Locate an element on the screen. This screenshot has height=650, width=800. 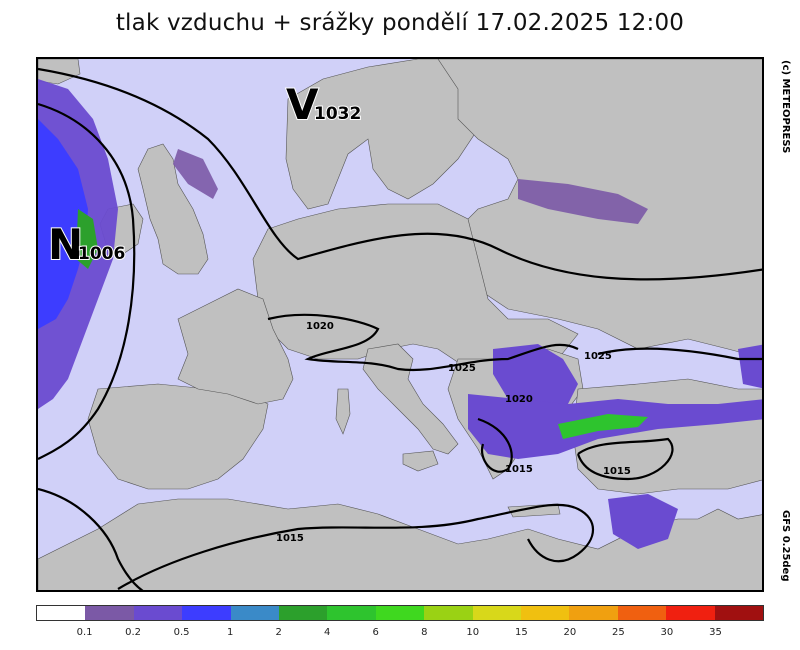
low-pressure-letter: N is located at coordinates (65, 244).